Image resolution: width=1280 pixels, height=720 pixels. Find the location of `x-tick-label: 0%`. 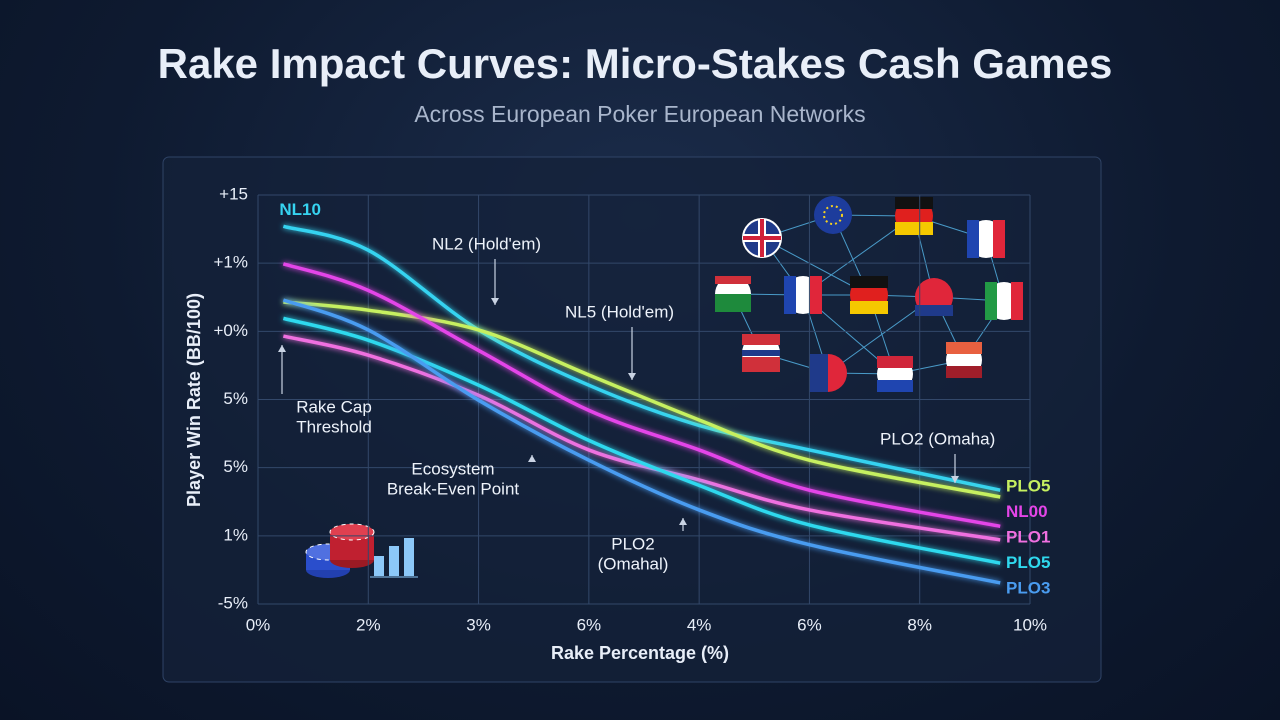

x-tick-label: 0% is located at coordinates (258, 624).